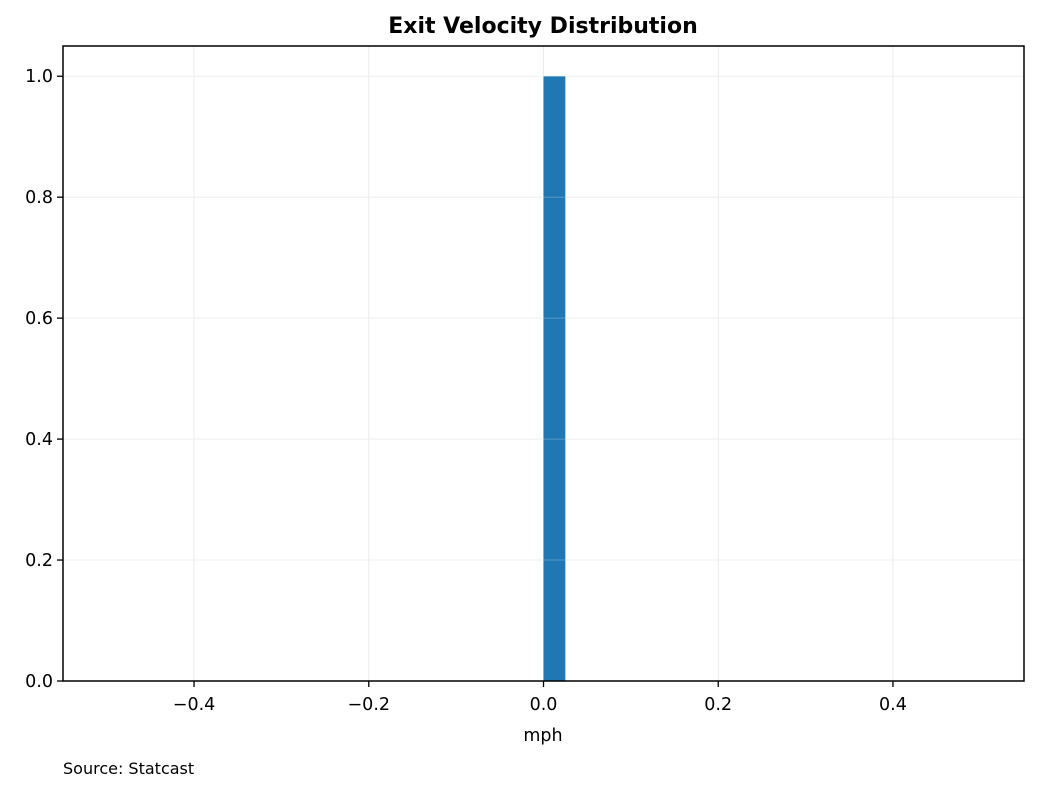 The width and height of the screenshot is (1039, 791). What do you see at coordinates (39, 440) in the screenshot?
I see `y-tick-label: 0.4` at bounding box center [39, 440].